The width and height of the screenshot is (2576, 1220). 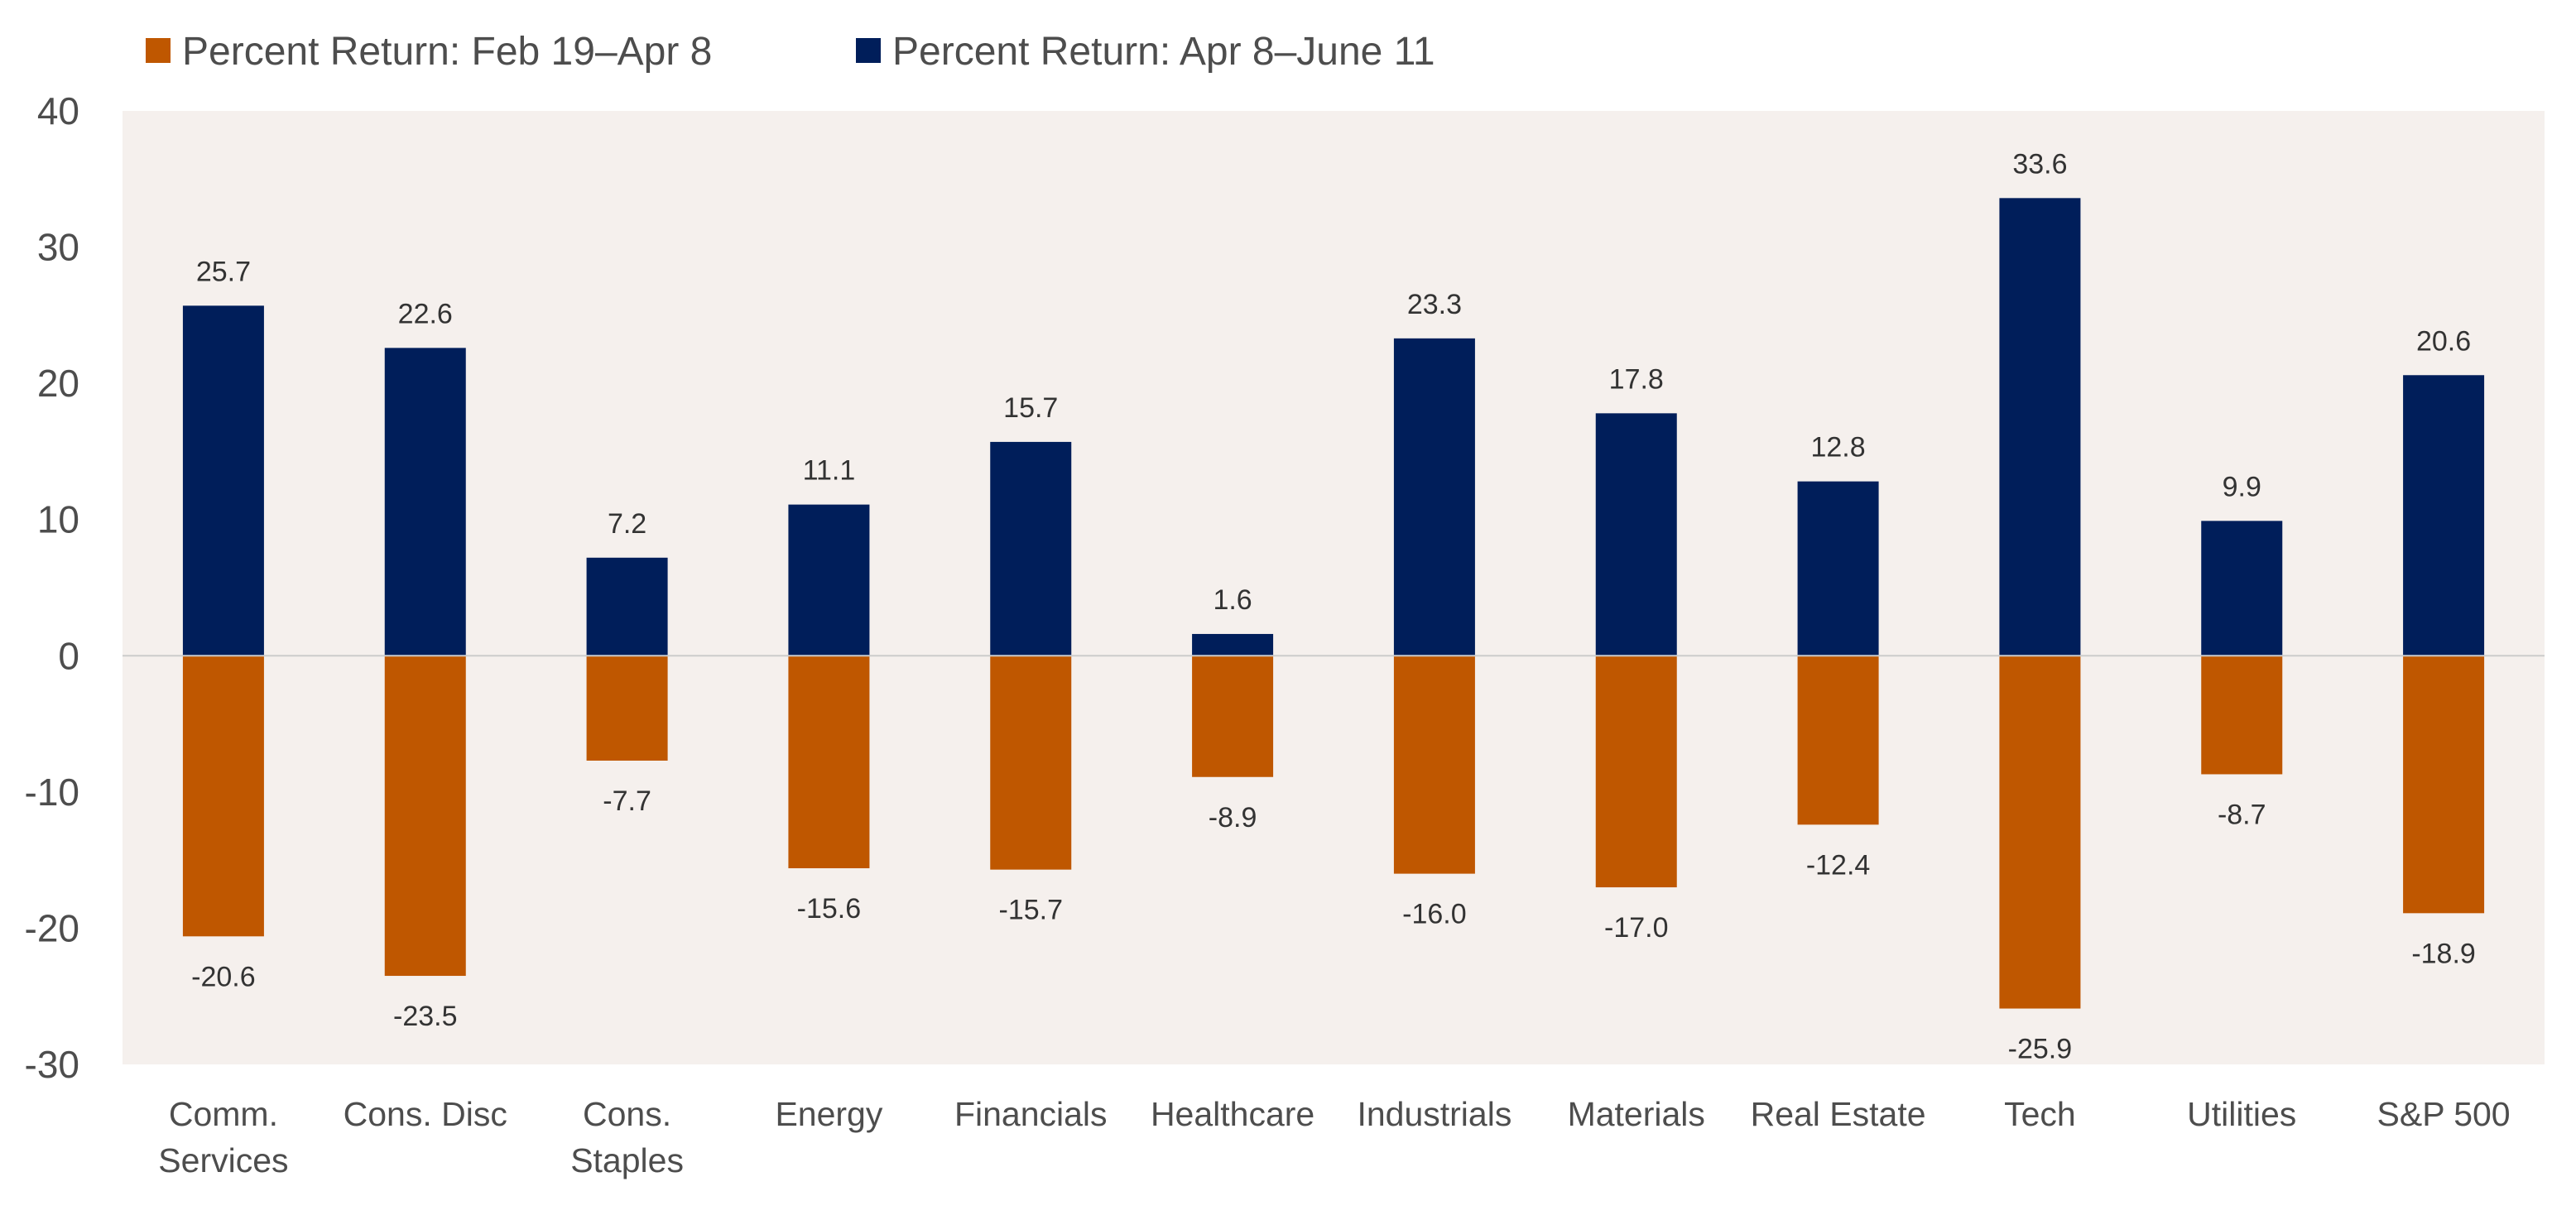 What do you see at coordinates (52, 928) in the screenshot?
I see `y-tick-label: -20` at bounding box center [52, 928].